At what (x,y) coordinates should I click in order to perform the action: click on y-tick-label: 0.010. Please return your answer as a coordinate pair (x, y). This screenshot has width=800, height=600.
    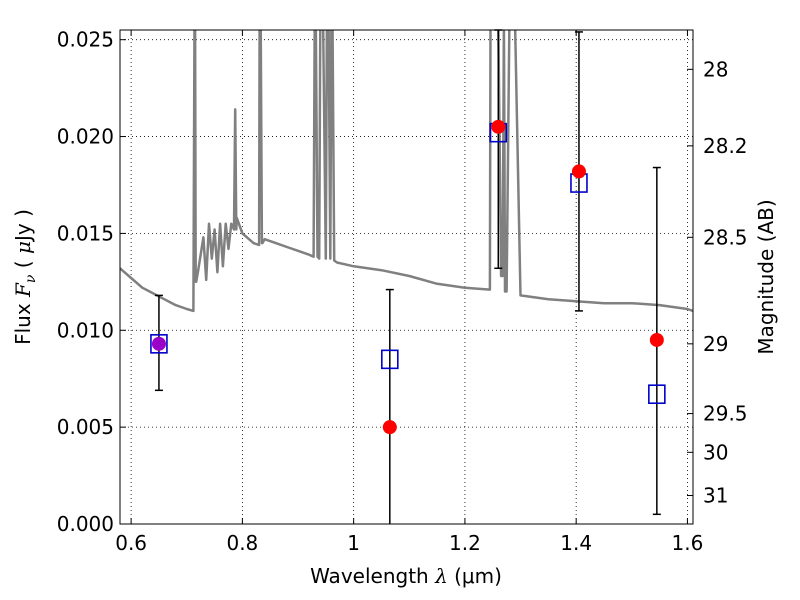
    Looking at the image, I should click on (85, 330).